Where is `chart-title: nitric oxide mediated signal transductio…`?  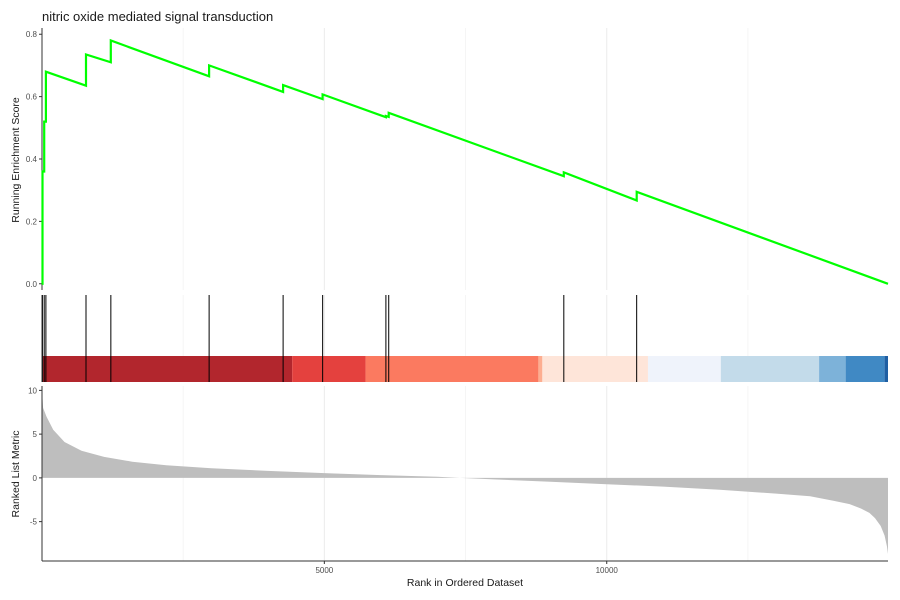 chart-title: nitric oxide mediated signal transductio… is located at coordinates (157, 16).